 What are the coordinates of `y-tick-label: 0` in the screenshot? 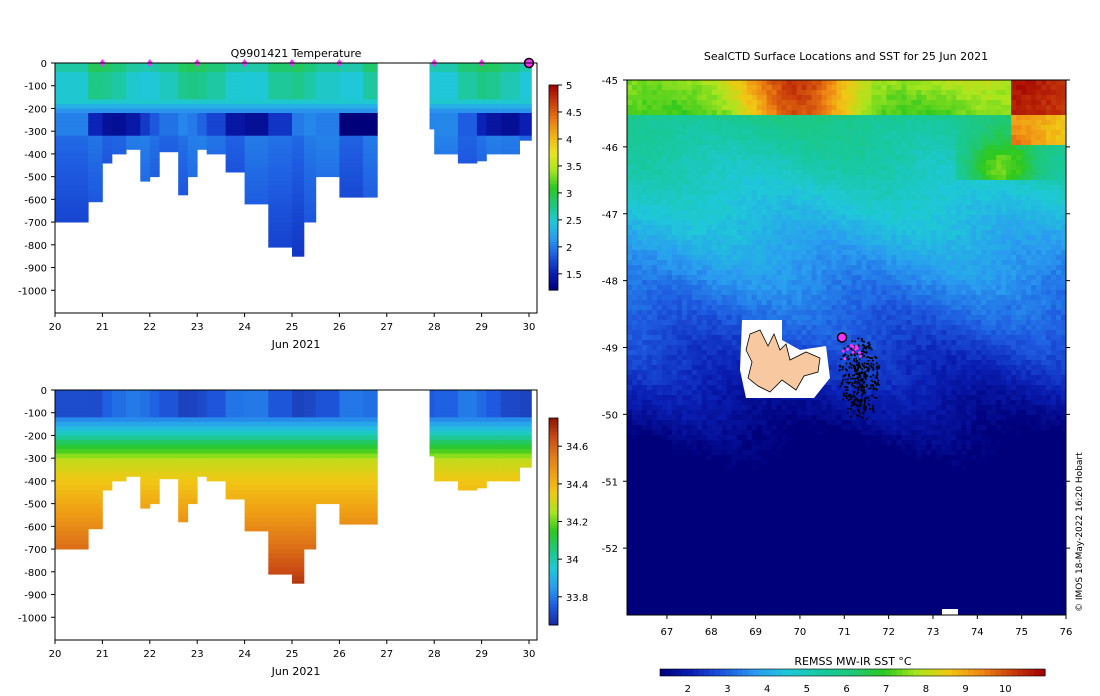 It's located at (44, 64).